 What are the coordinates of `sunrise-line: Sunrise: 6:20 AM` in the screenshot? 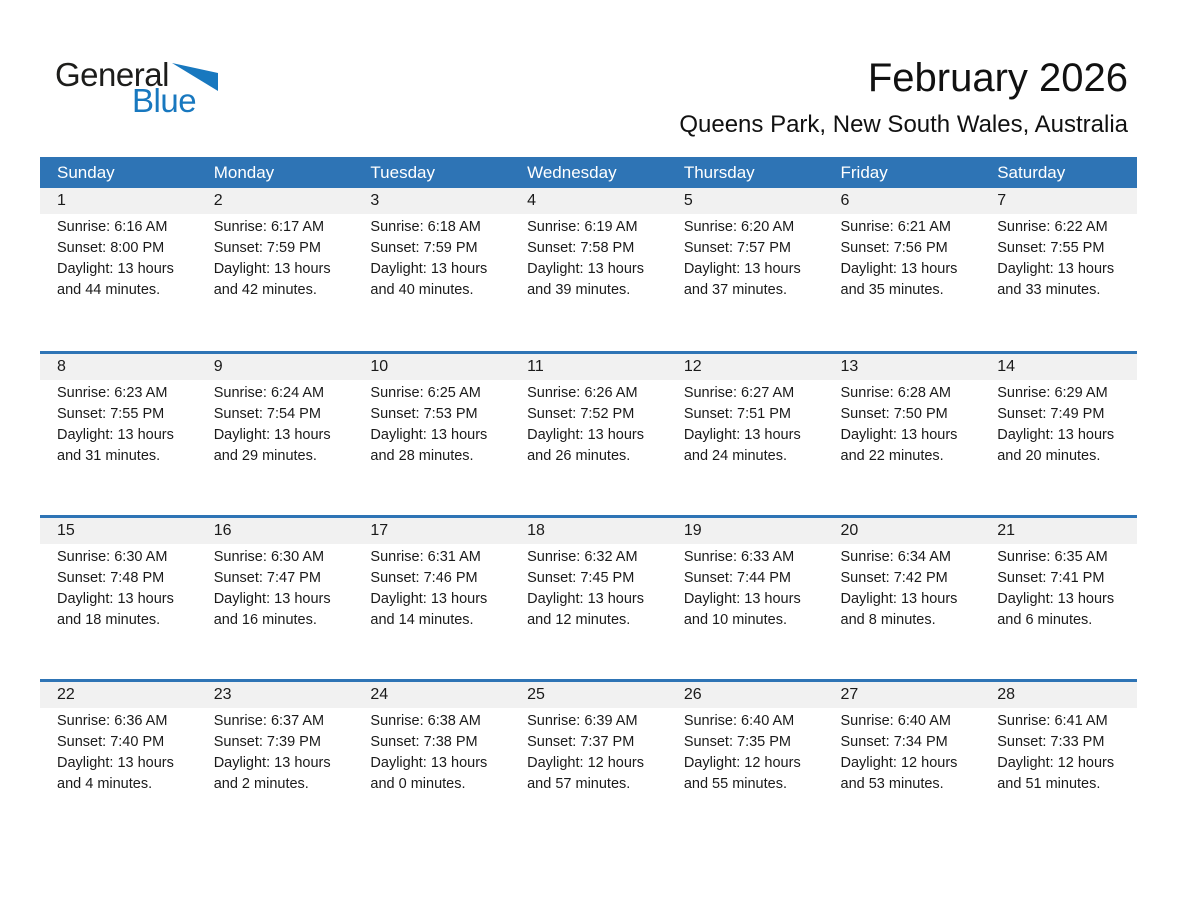 It's located at (750, 227).